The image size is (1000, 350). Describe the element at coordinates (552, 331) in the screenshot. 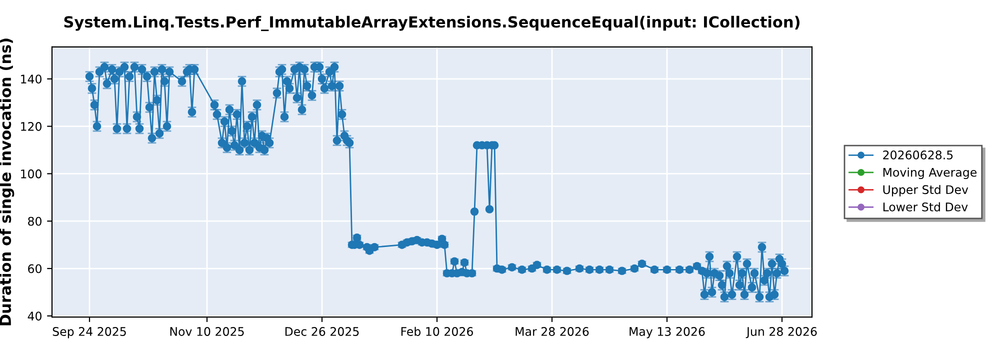

I see `x-tick-label: Mar 28 2026` at that location.